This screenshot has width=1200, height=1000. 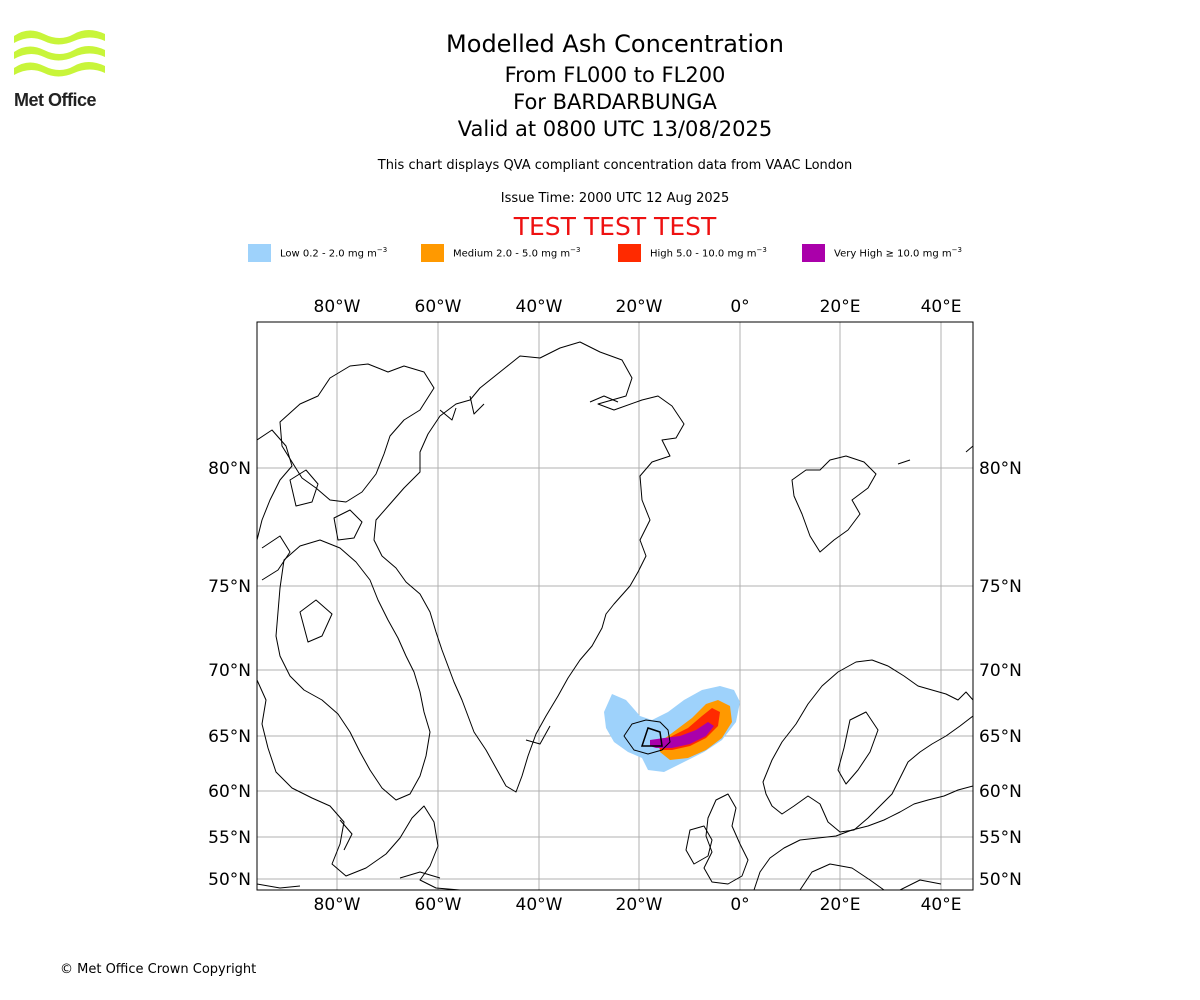 I want to click on legend-item-low: Low 0.2 - 2.0 mg m−3, so click(x=317, y=253).